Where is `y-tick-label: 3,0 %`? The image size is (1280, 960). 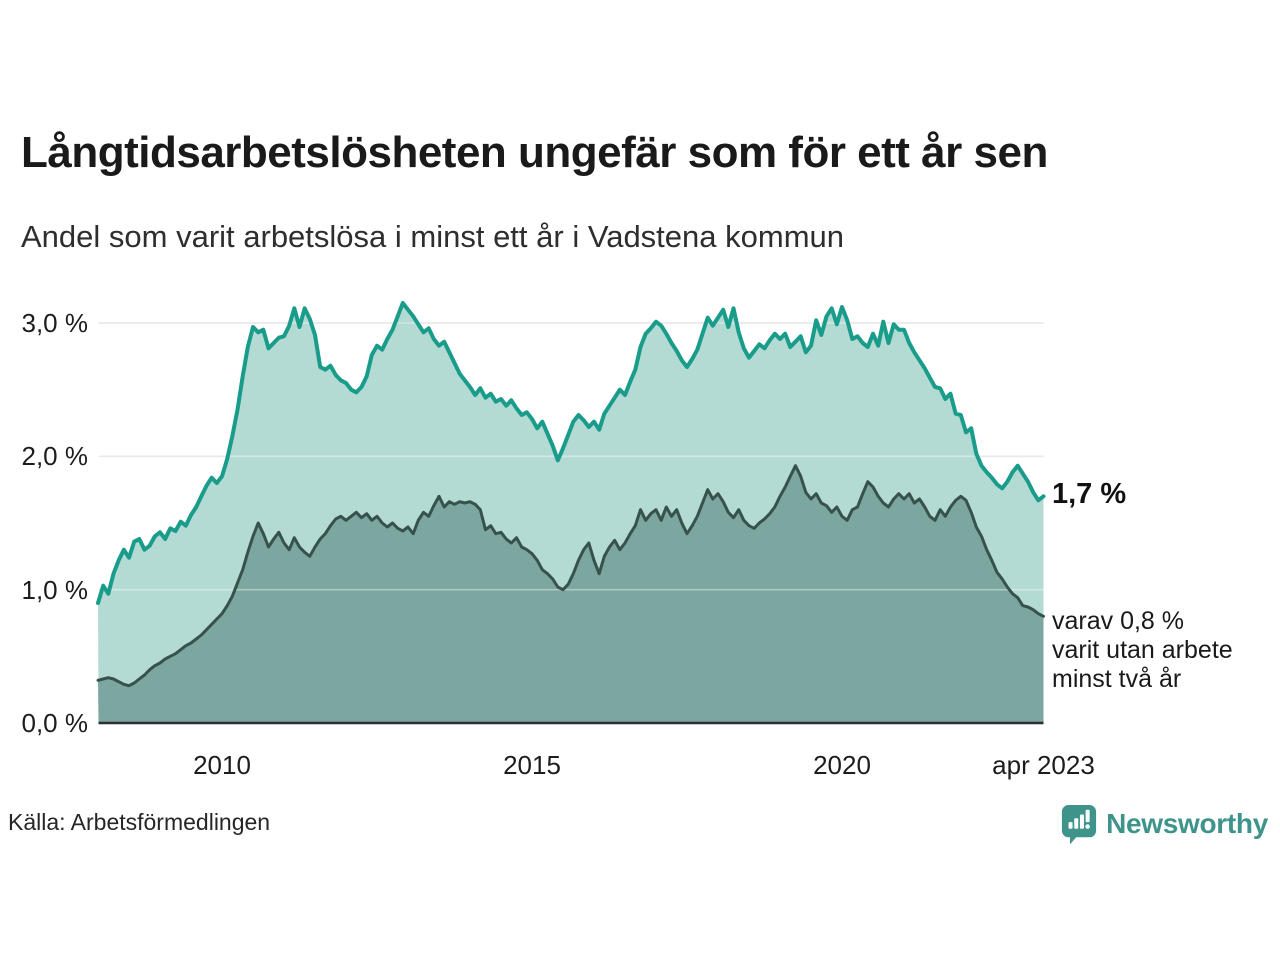
y-tick-label: 3,0 % is located at coordinates (55, 323).